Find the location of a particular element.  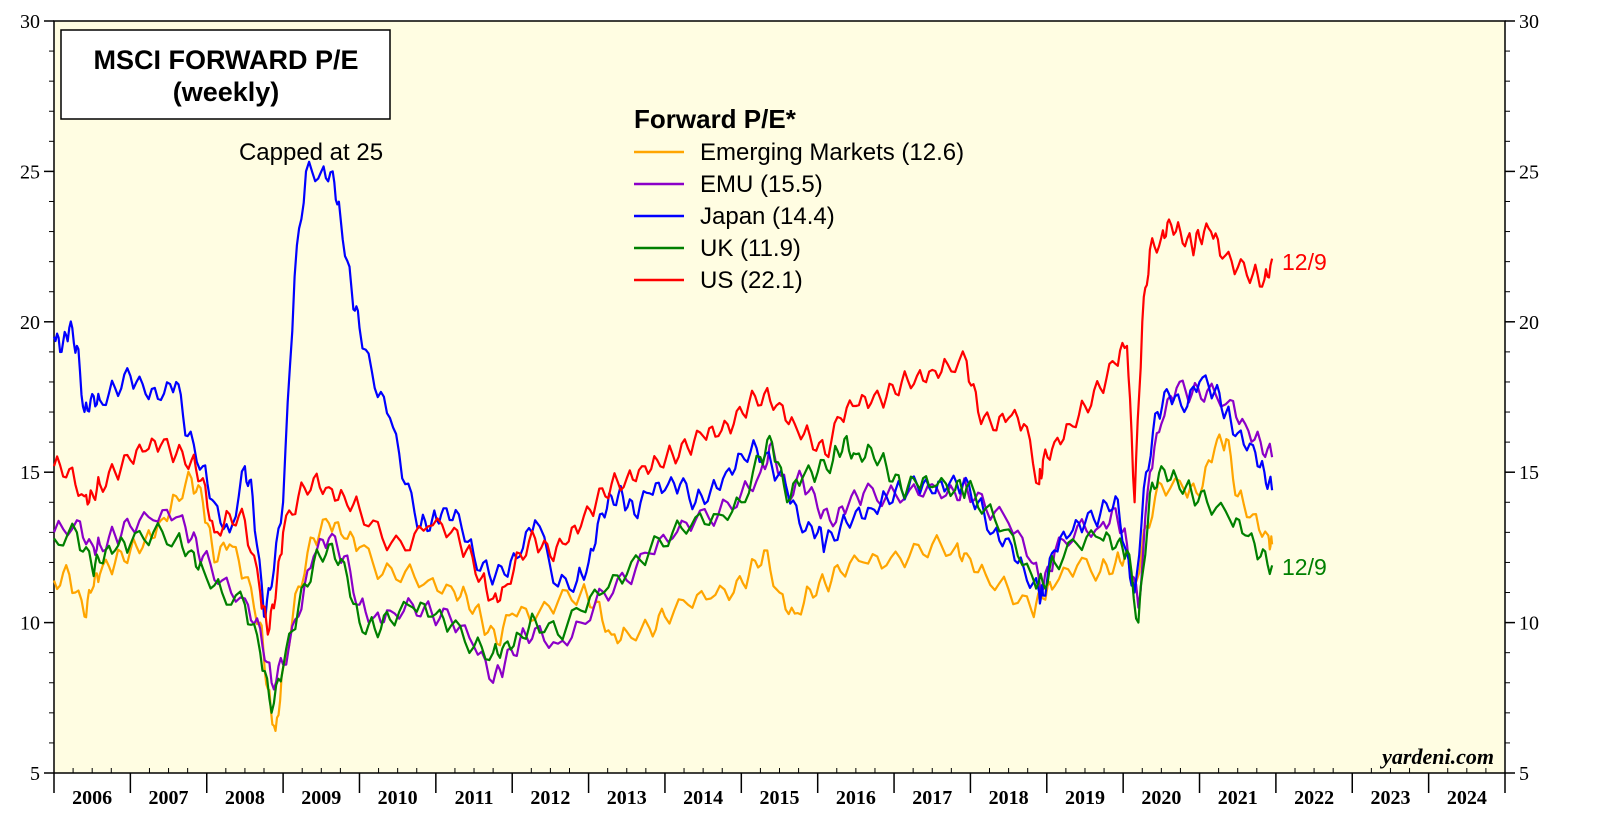

x-year-label: 2015 is located at coordinates (780, 798).